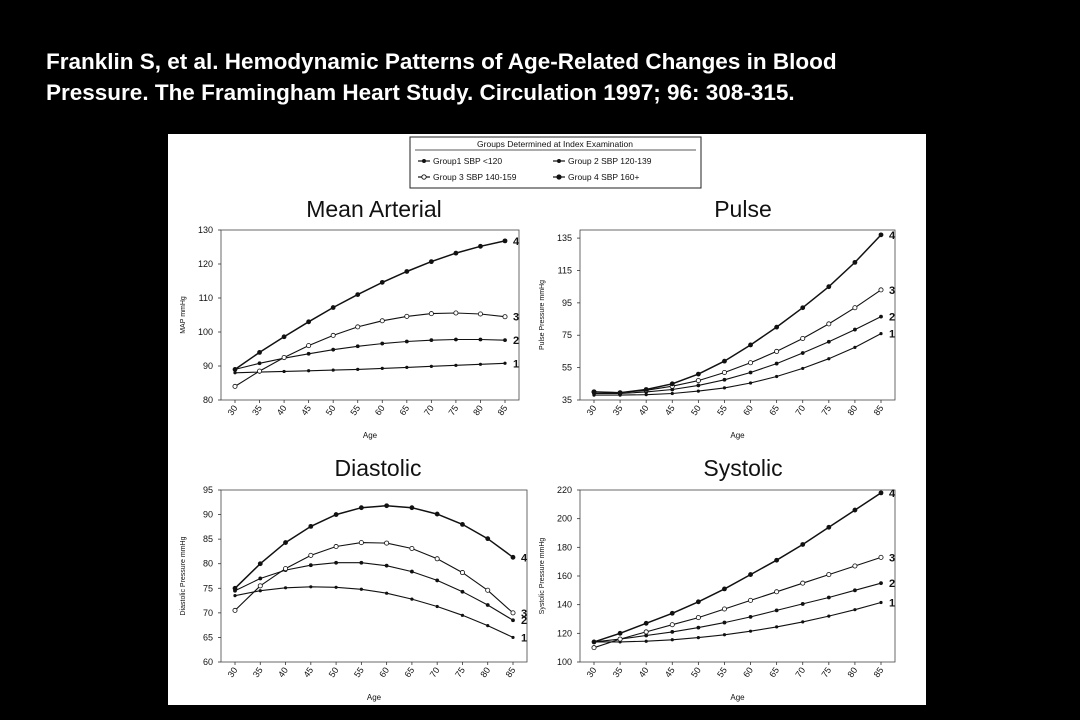 This screenshot has width=1080, height=720. I want to click on x-tick-label: 70, so click(435, 672).